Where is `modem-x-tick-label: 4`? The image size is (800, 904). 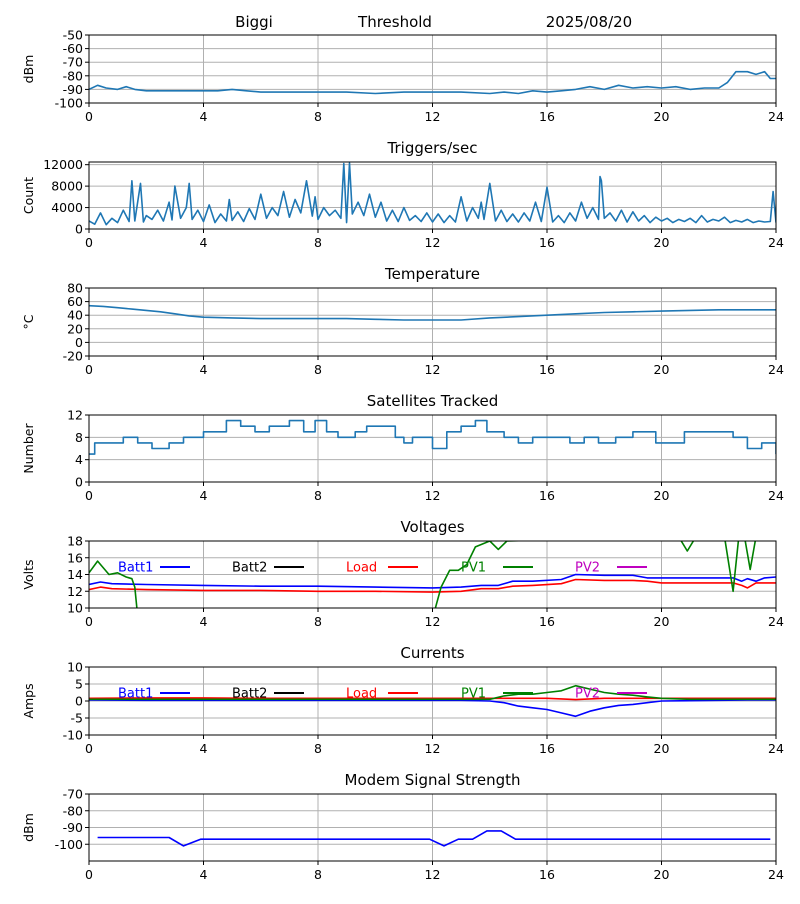
modem-x-tick-label: 4 is located at coordinates (204, 874).